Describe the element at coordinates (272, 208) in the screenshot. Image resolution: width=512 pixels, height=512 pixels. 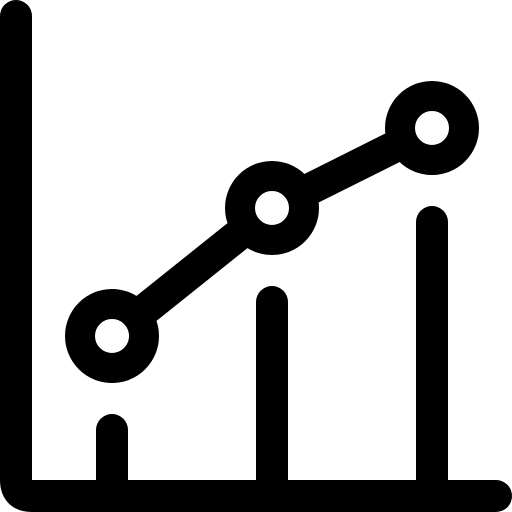
I see `node-2-icon` at that location.